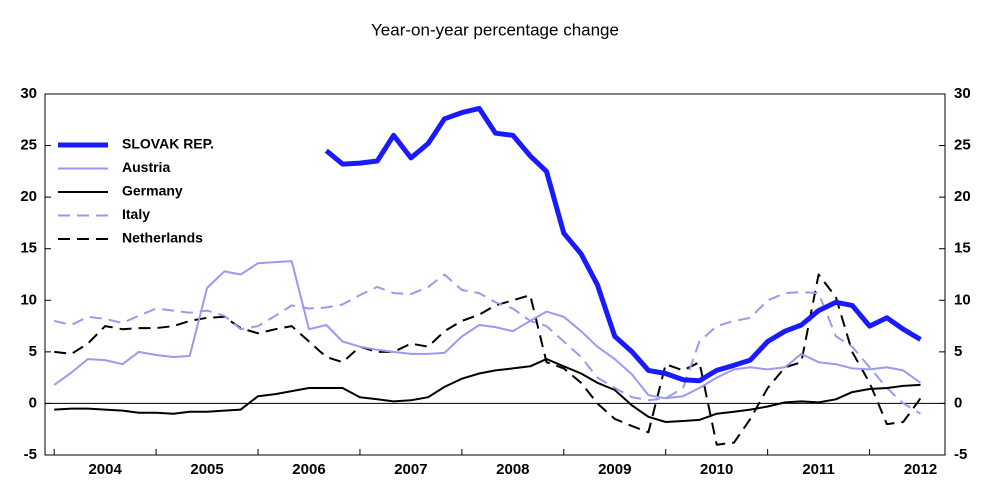 This screenshot has height=480, width=995. Describe the element at coordinates (33, 402) in the screenshot. I see `y-tick-label: 0` at that location.